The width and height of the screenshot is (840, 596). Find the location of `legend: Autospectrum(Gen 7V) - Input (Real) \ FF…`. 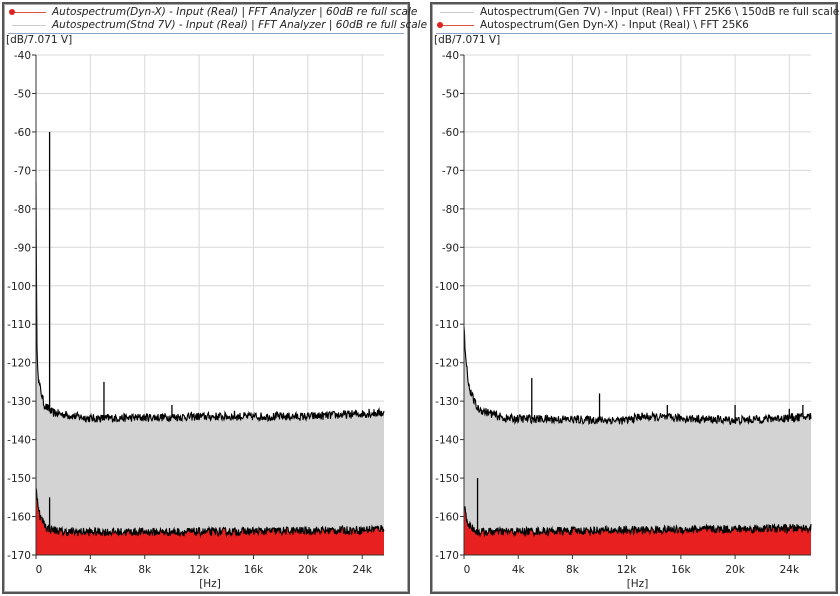

legend: Autospectrum(Gen 7V) - Input (Real) \ FF… is located at coordinates (637, 20).